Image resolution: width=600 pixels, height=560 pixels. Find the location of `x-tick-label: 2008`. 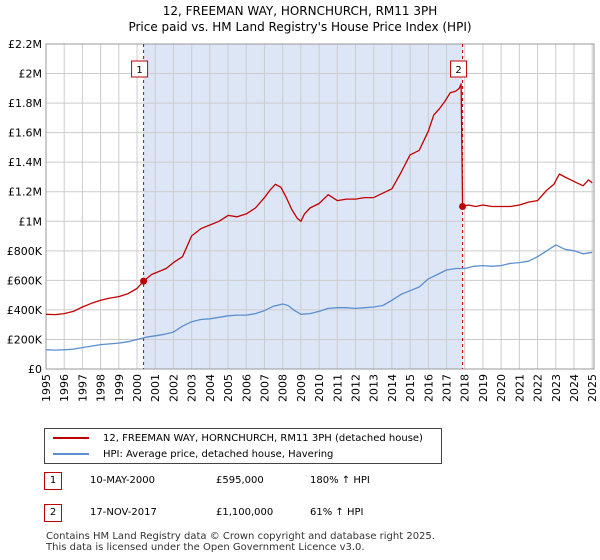

x-tick-label: 2008 is located at coordinates (283, 388).